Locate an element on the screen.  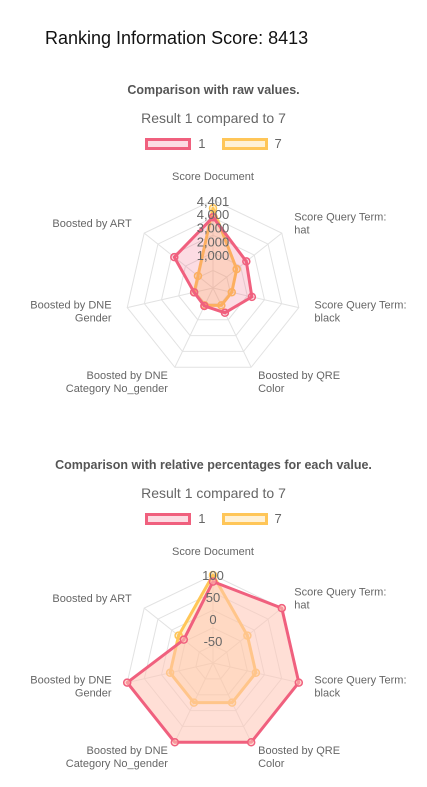
max-value-label: 4,401 is located at coordinates (213, 201).